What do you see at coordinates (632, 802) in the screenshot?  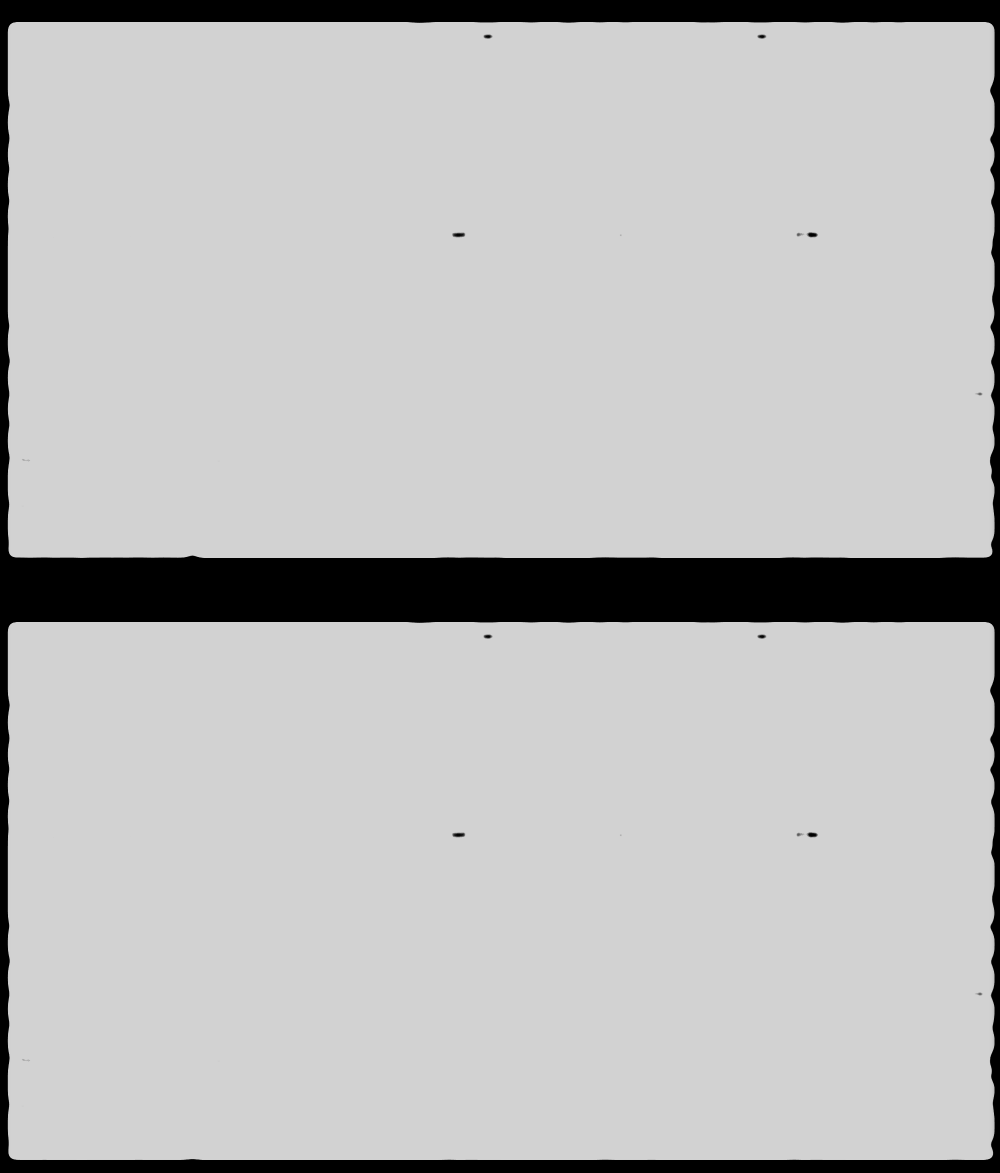 I see `cell-value: 193.8` at bounding box center [632, 802].